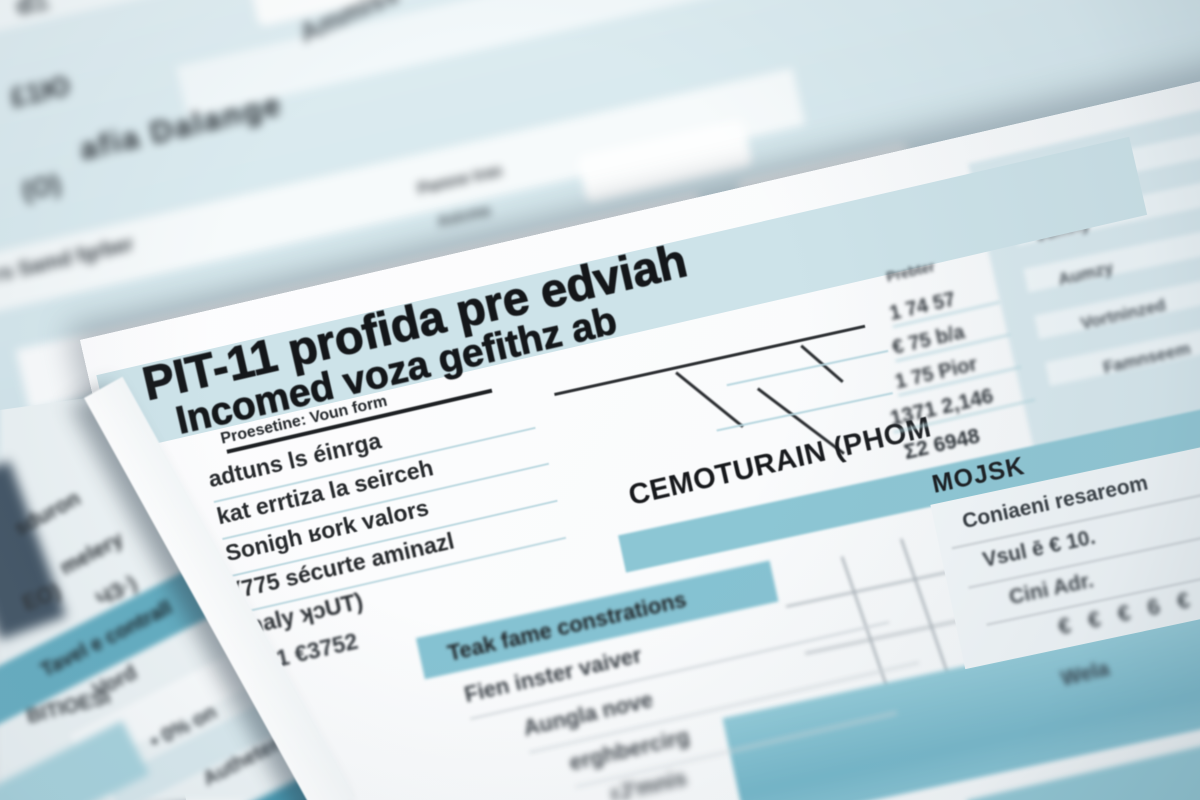 The image size is (1200, 800). Describe the element at coordinates (91, 553) in the screenshot. I see `left-form-scribble: melery` at that location.